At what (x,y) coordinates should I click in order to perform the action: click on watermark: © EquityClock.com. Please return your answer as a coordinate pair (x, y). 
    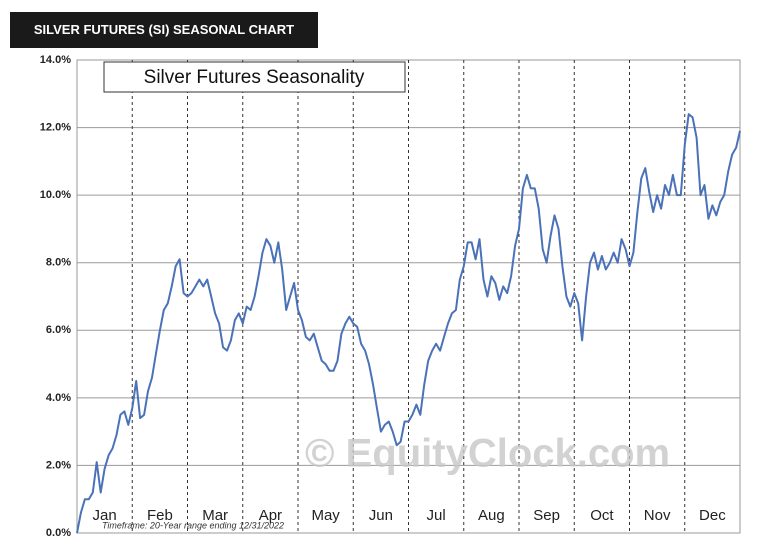
    Looking at the image, I should click on (487, 454).